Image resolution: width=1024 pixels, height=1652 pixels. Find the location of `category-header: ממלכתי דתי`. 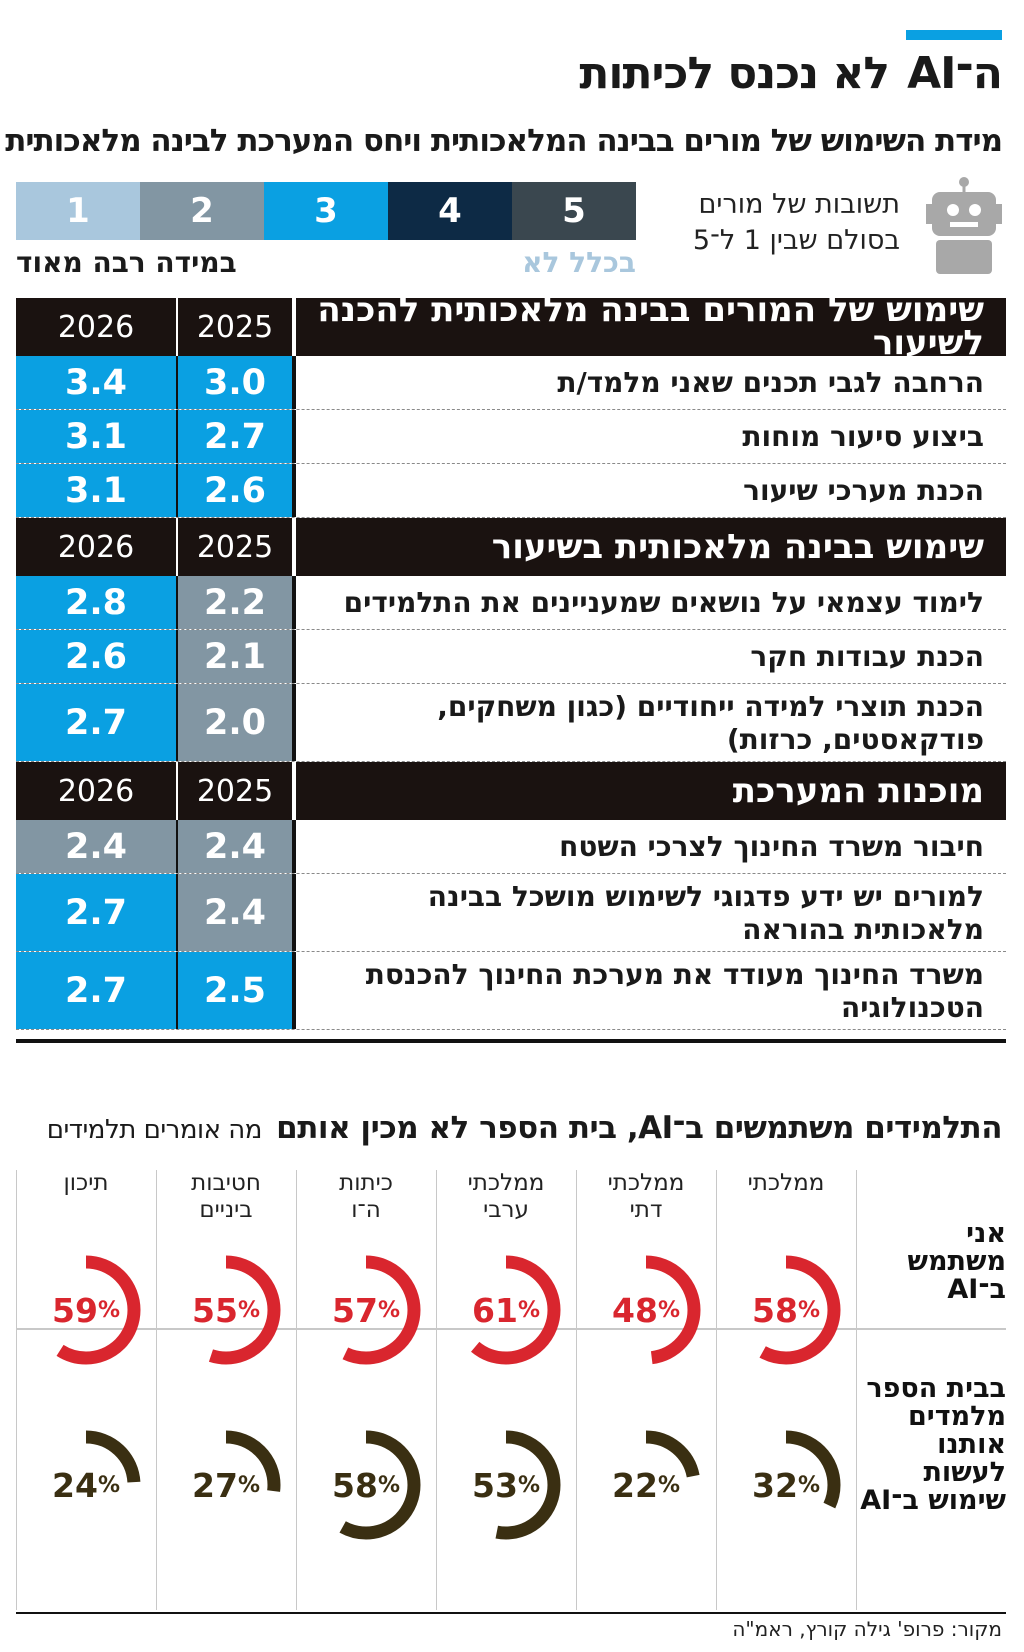

category-header: ממלכתי דתי is located at coordinates (646, 1196).